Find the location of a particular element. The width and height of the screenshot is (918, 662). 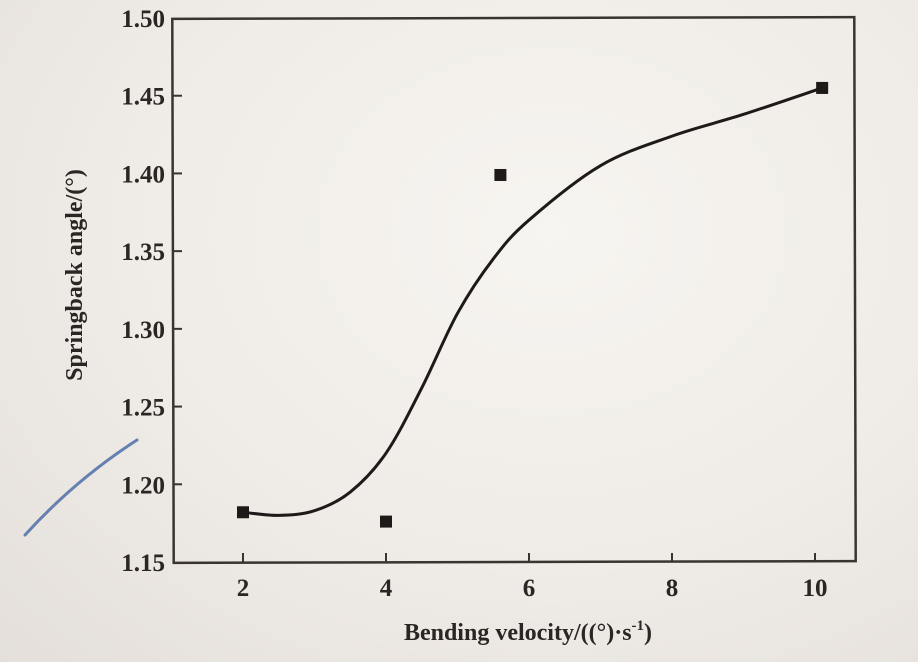

pen-stroke-annotation is located at coordinates (81, 487).